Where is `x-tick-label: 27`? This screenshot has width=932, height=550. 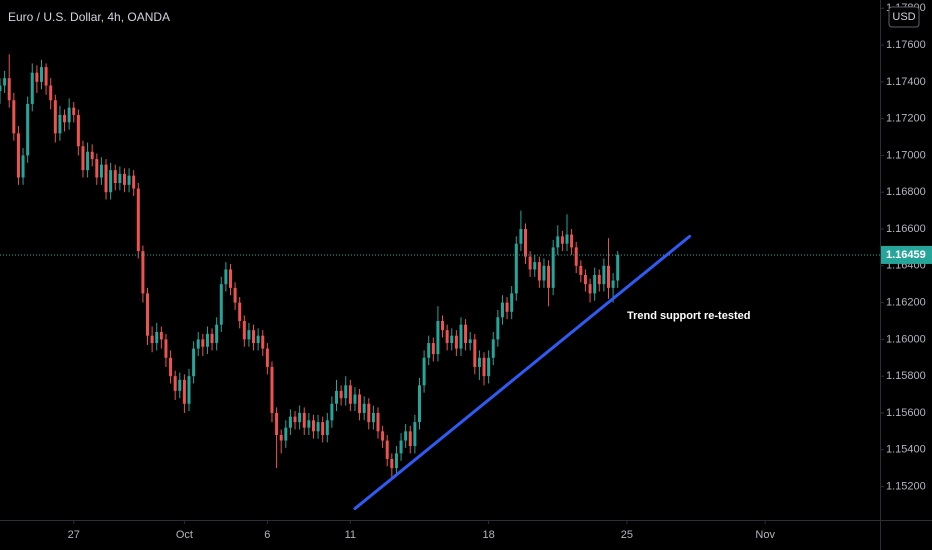 x-tick-label: 27 is located at coordinates (74, 535).